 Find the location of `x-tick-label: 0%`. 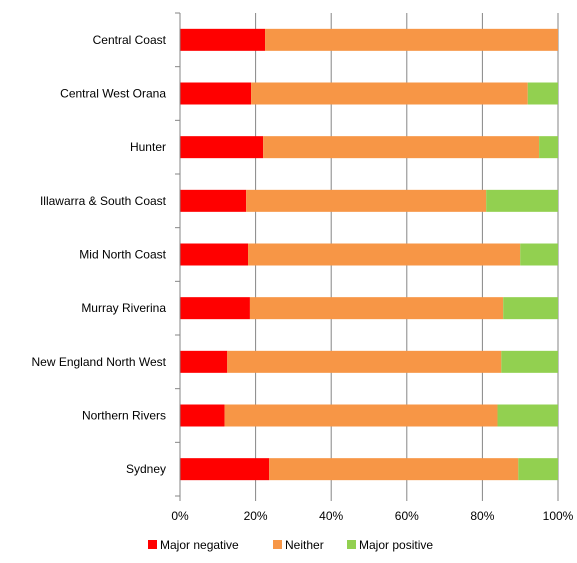

x-tick-label: 0% is located at coordinates (180, 516).